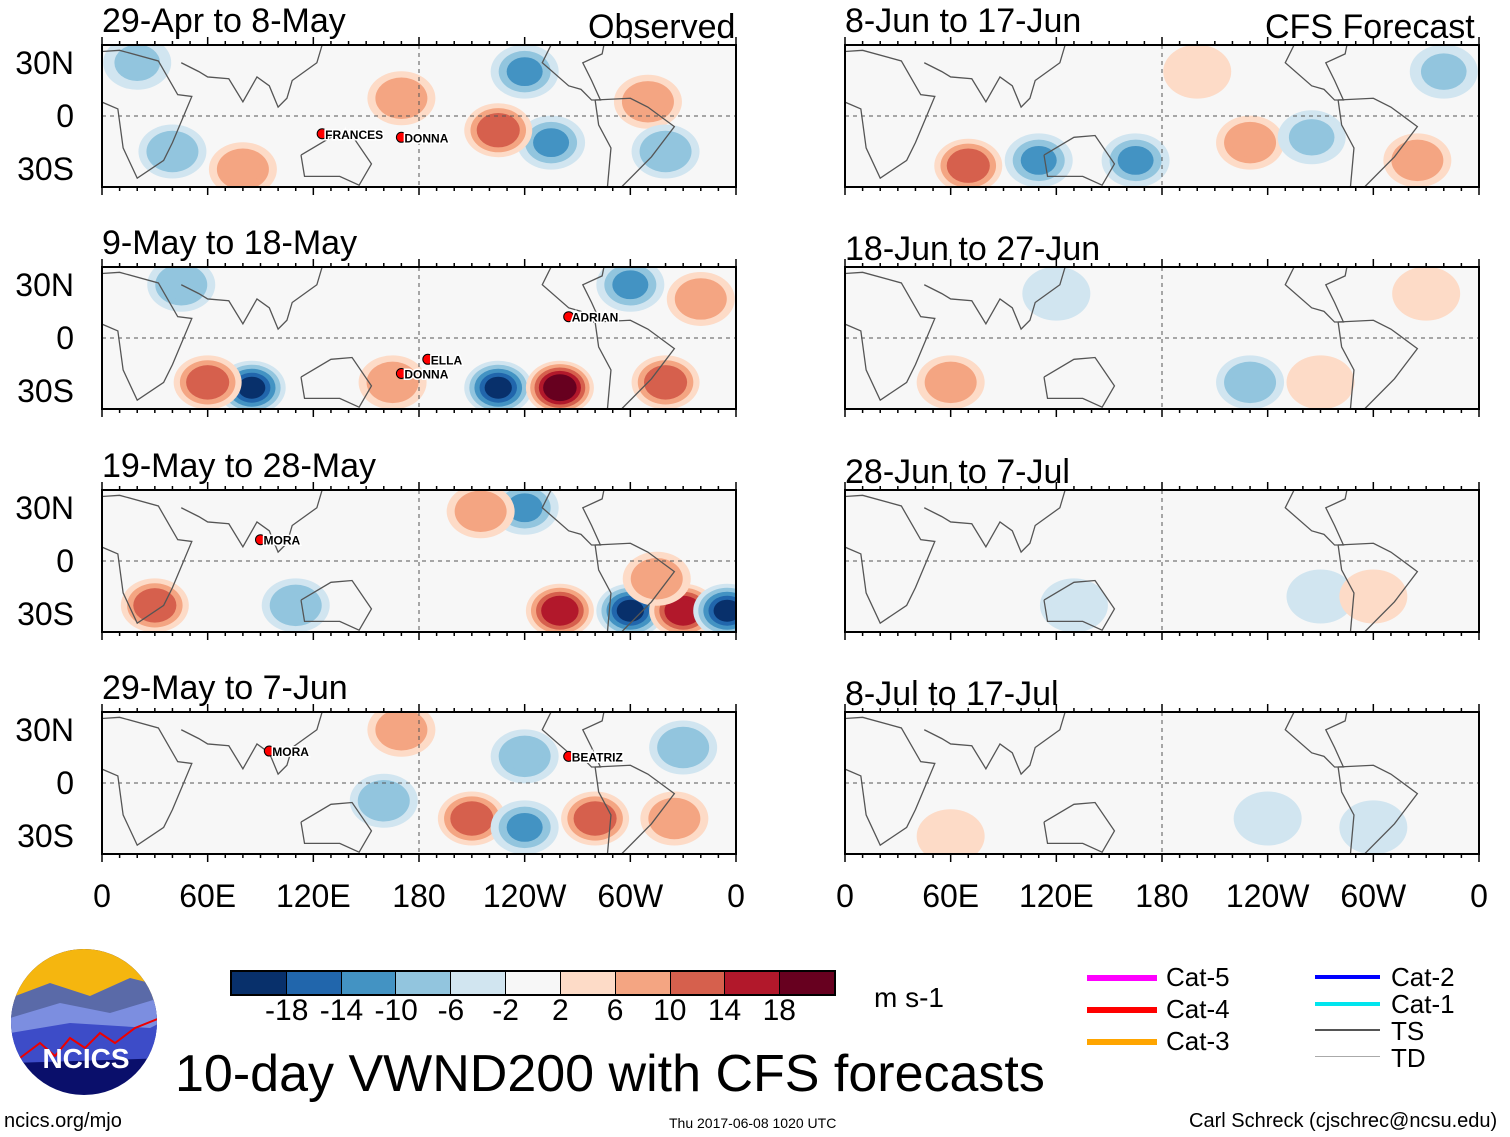 The height and width of the screenshot is (1137, 1510). Describe the element at coordinates (63, 1121) in the screenshot. I see `site-url: ncics.org/mjo` at that location.